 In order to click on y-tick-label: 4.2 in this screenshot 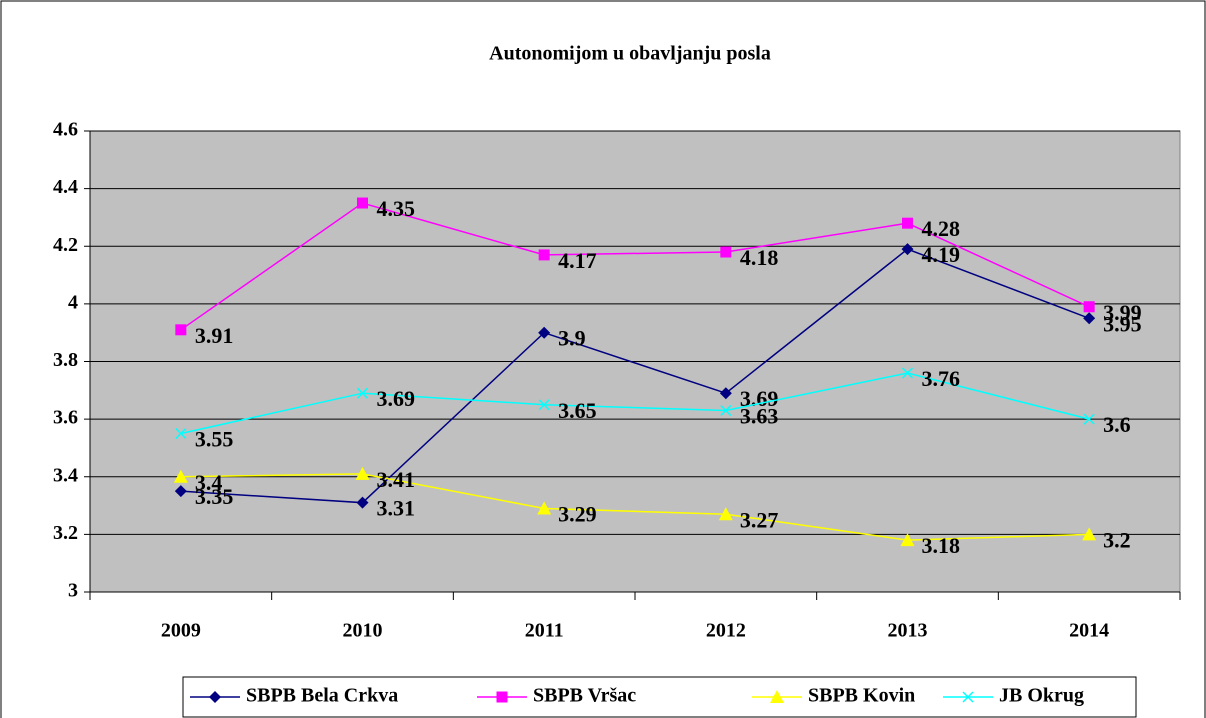, I will do `click(65, 245)`.